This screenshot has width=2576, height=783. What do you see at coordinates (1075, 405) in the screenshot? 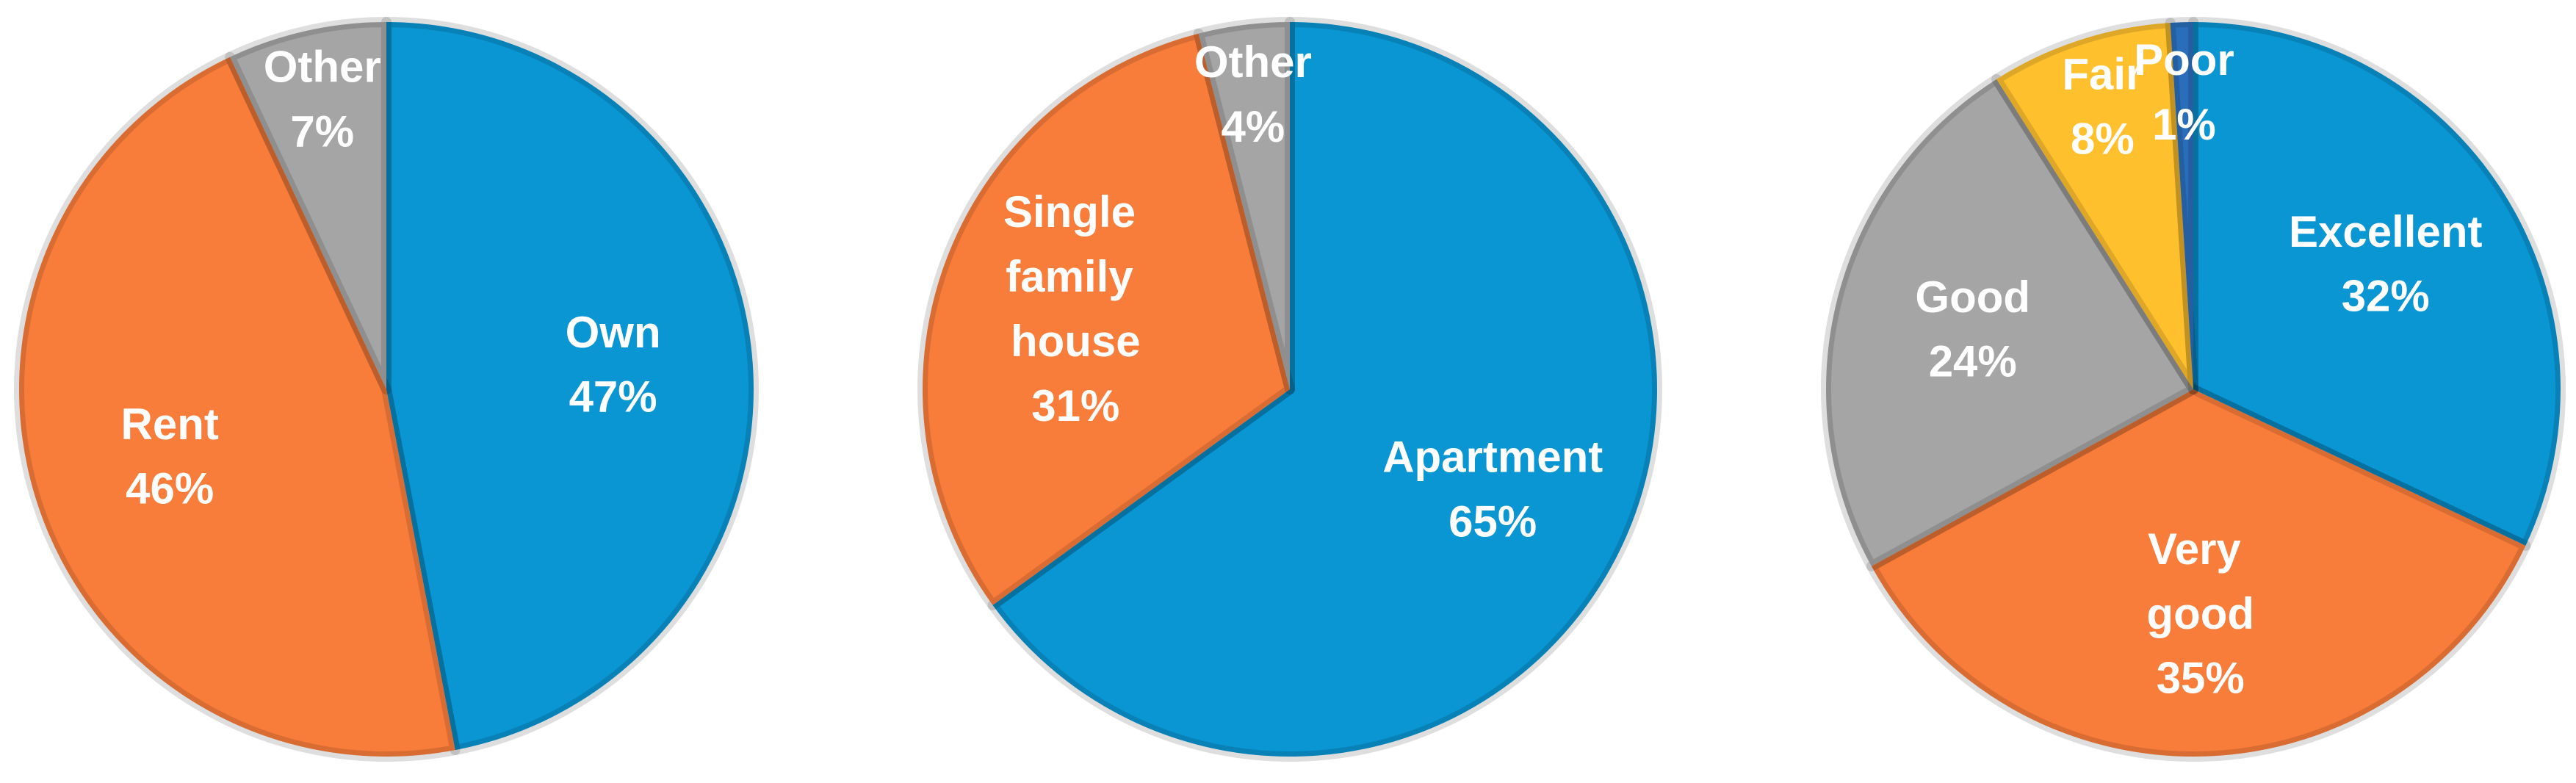
I see `slice-value: 31%` at bounding box center [1075, 405].